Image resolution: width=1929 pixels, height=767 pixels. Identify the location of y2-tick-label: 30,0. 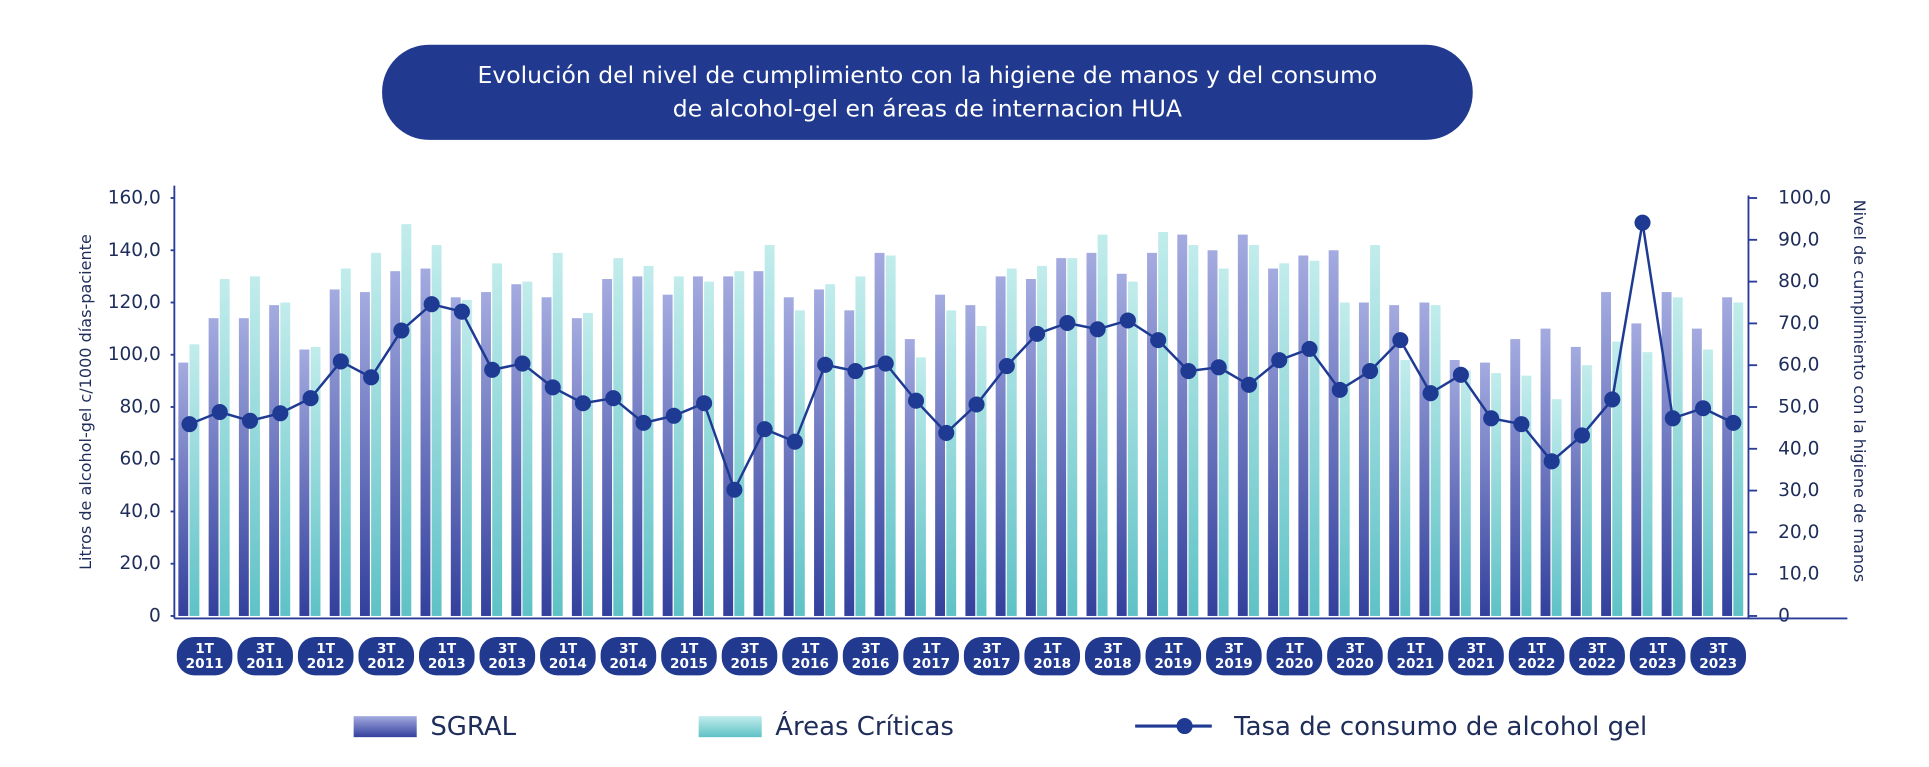
(1798, 490).